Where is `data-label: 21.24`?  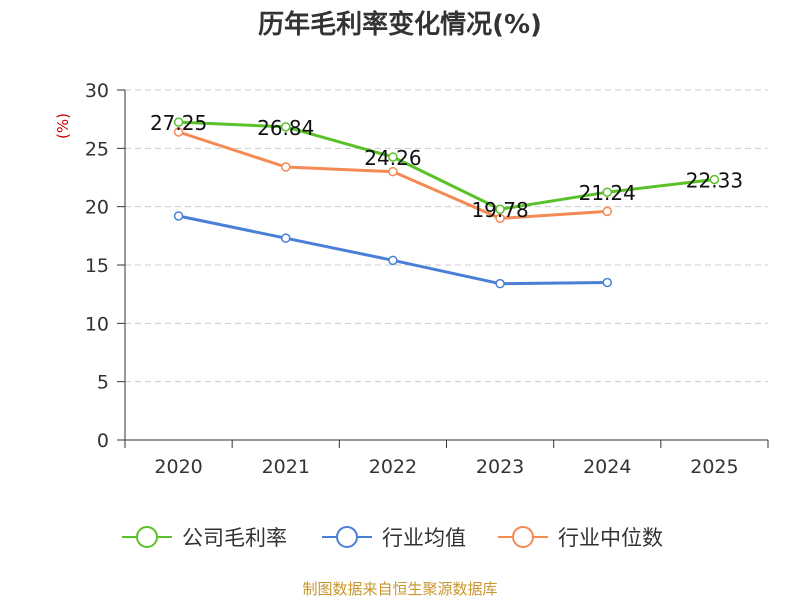 data-label: 21.24 is located at coordinates (607, 193).